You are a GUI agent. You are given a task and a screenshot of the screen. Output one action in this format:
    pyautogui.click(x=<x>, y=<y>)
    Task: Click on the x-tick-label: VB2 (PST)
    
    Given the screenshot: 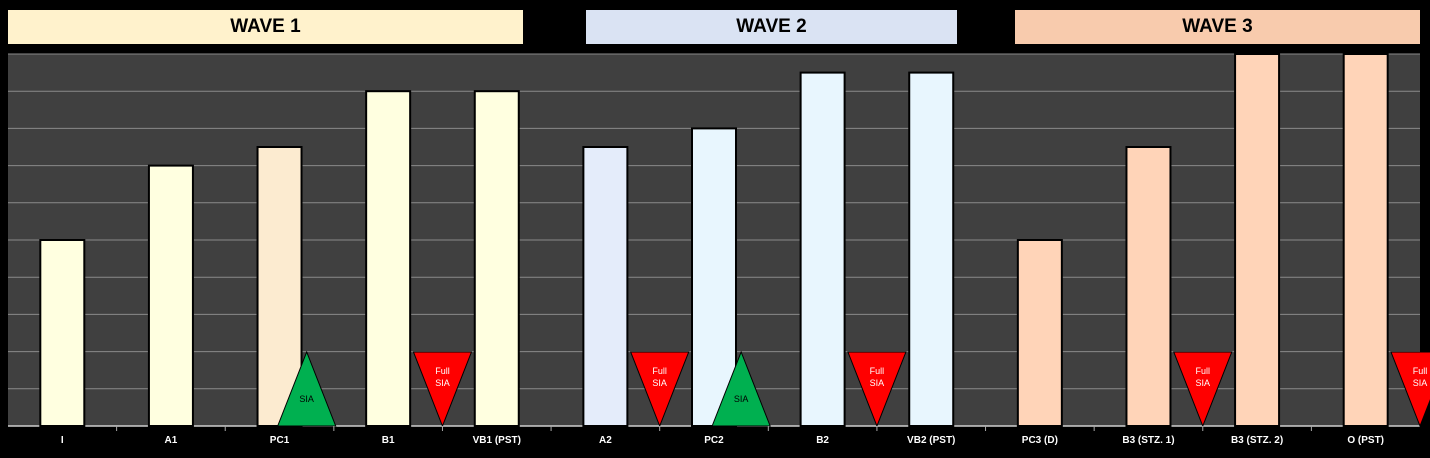 What is the action you would take?
    pyautogui.click(x=931, y=440)
    